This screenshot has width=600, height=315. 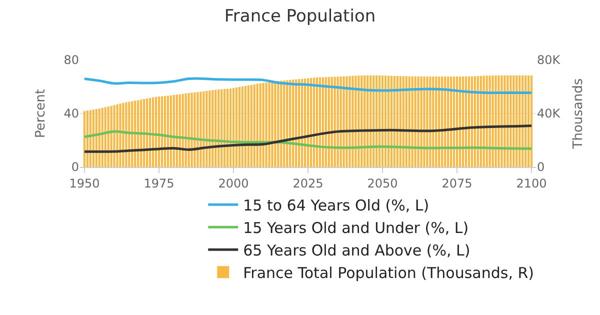 What do you see at coordinates (300, 16) in the screenshot?
I see `chart-title: France Population` at bounding box center [300, 16].